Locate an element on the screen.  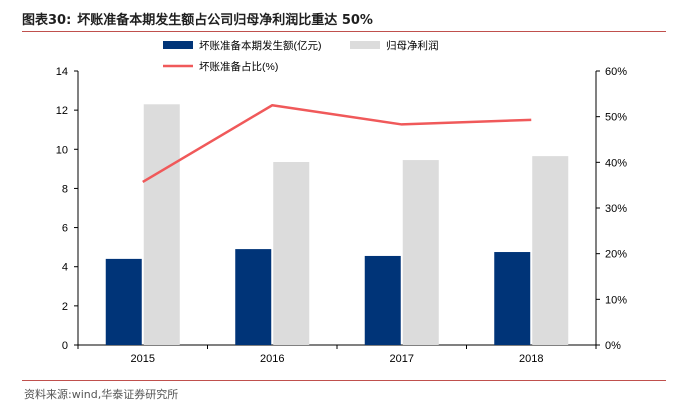
left-tick-label: 6 is located at coordinates (65, 229).